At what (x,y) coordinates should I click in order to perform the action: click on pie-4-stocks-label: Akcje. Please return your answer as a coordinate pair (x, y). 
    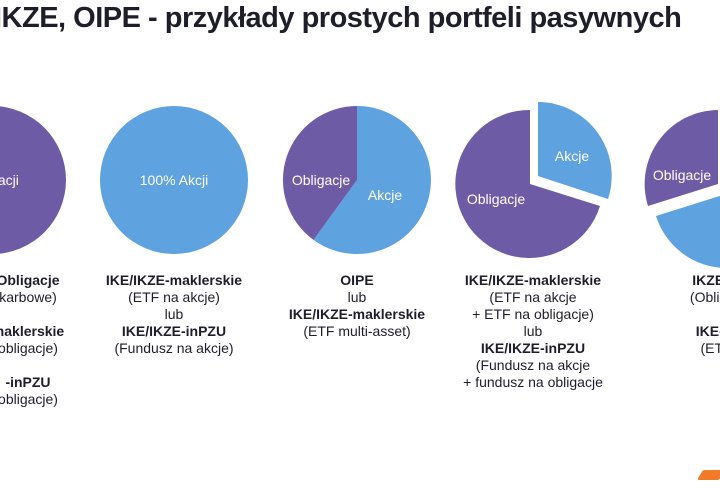
    Looking at the image, I should click on (572, 156).